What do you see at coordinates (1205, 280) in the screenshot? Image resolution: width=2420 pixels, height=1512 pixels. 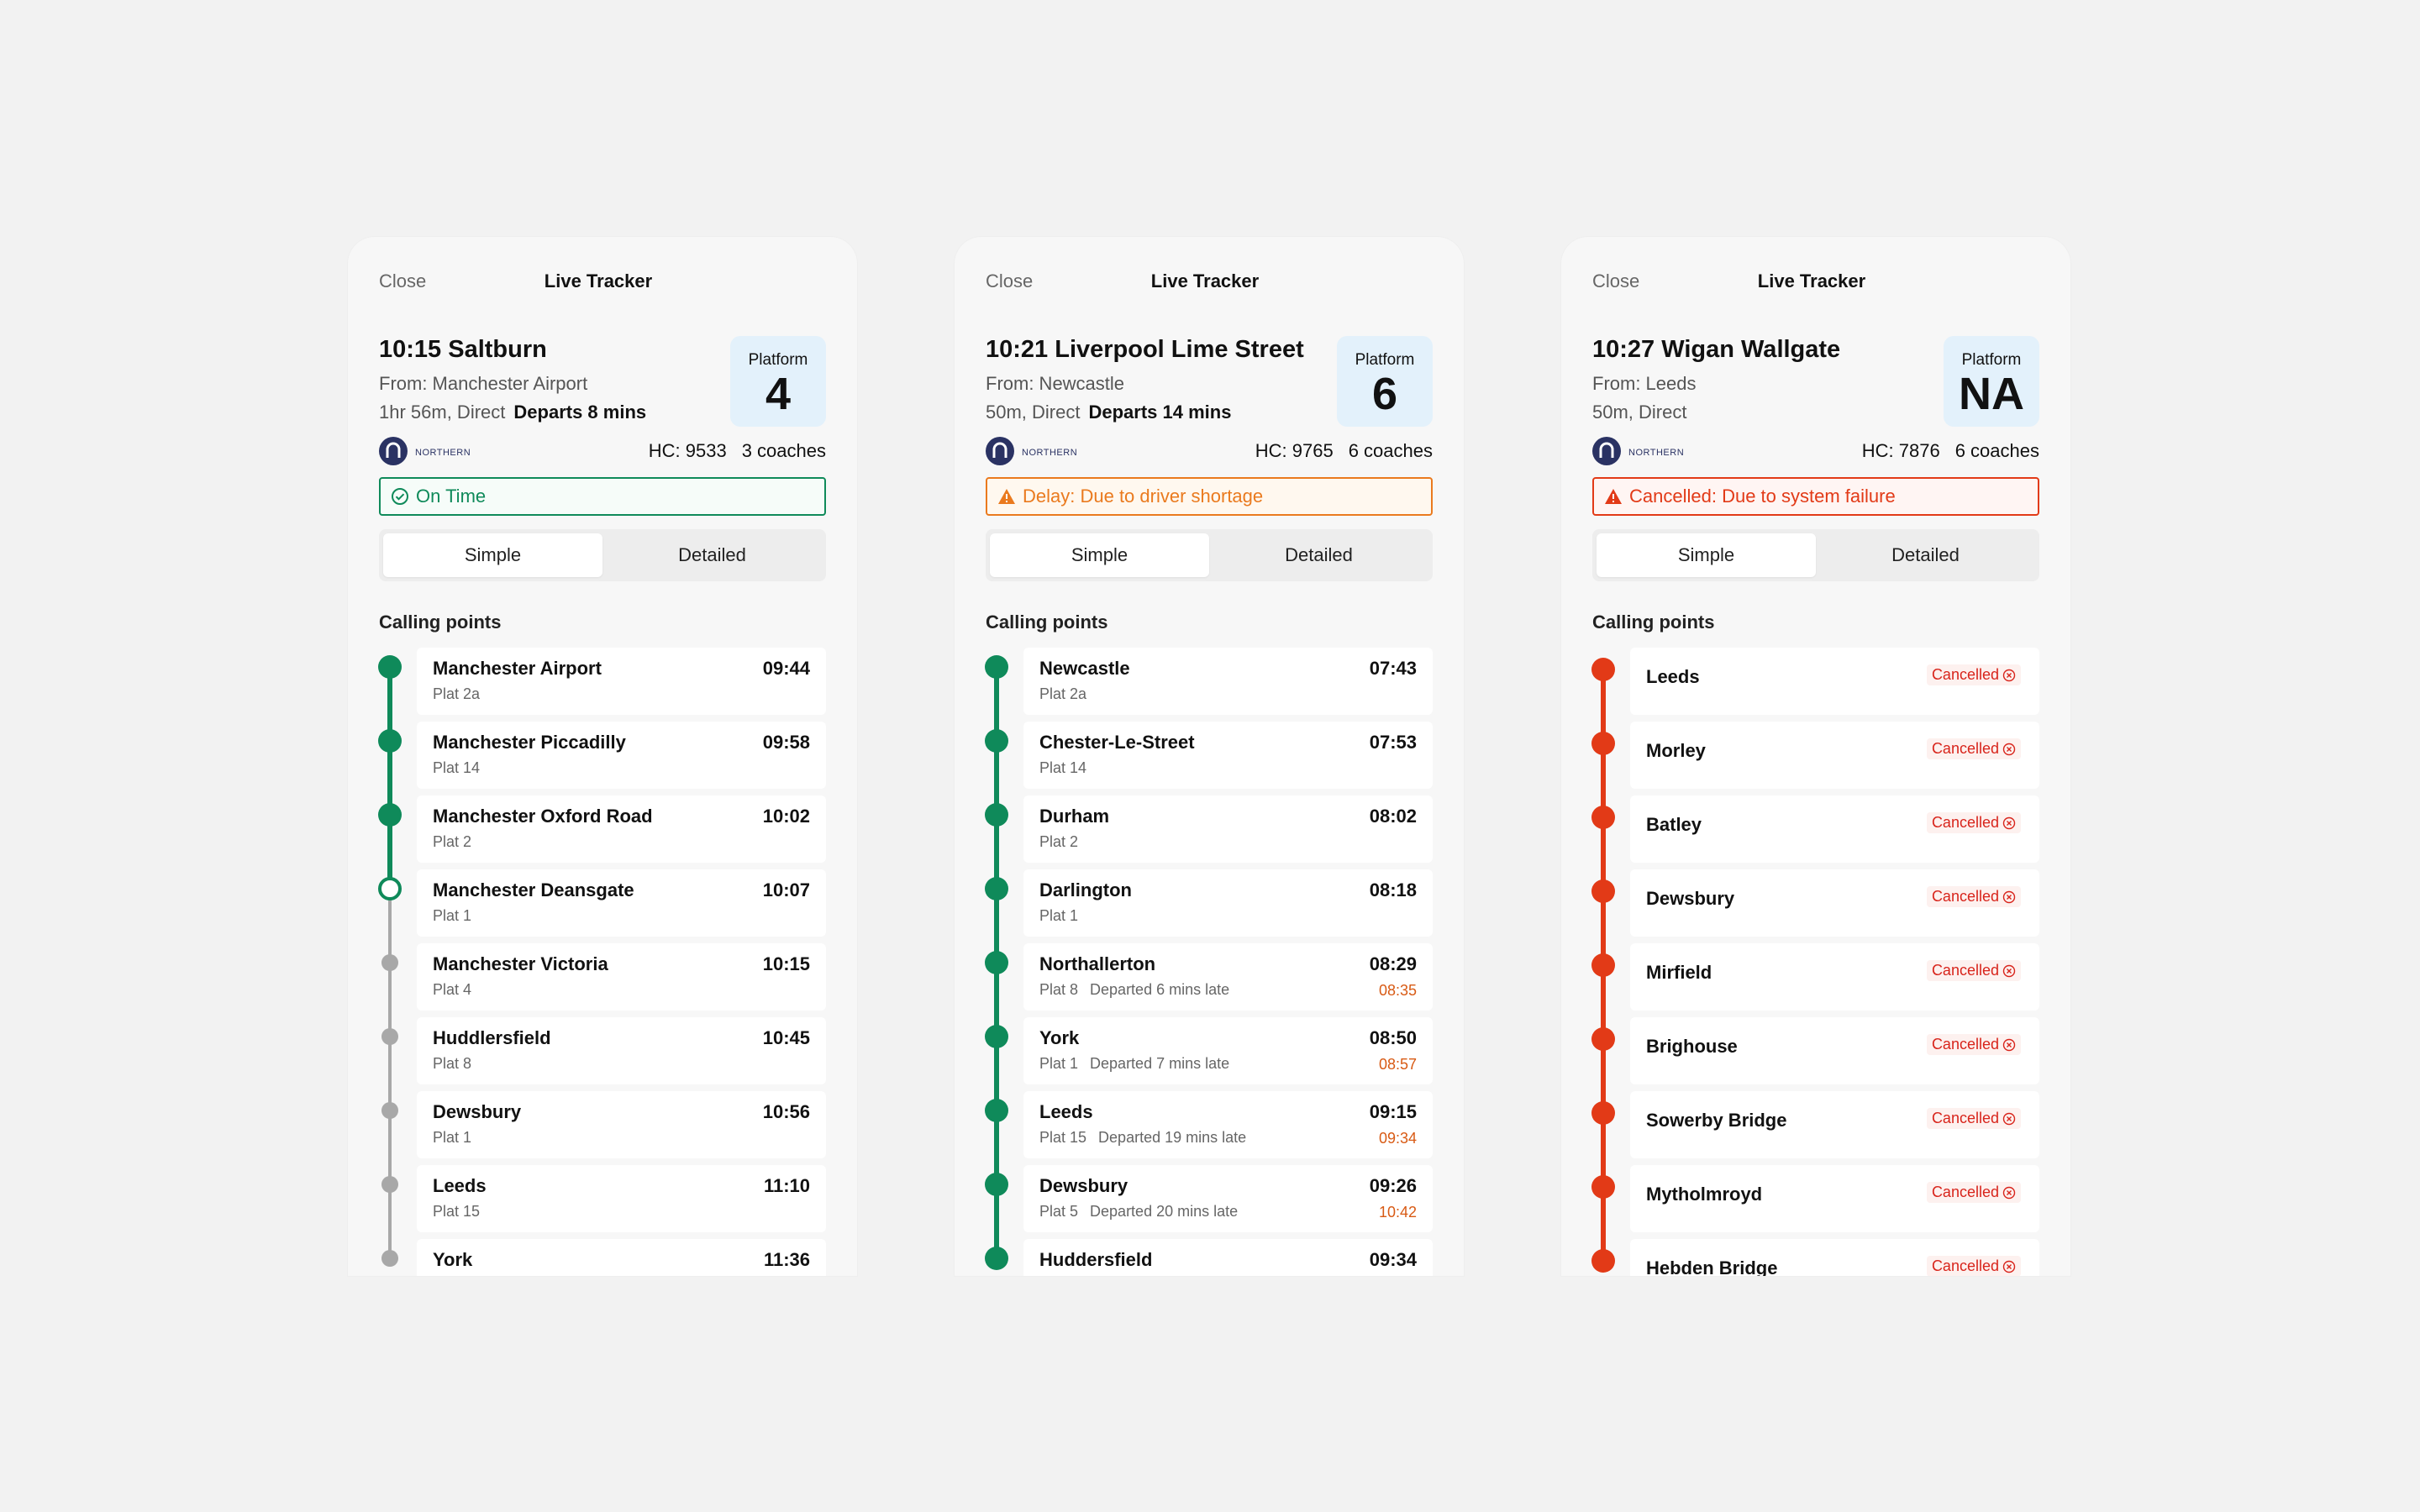 I see `screen-title: Live Tracker` at bounding box center [1205, 280].